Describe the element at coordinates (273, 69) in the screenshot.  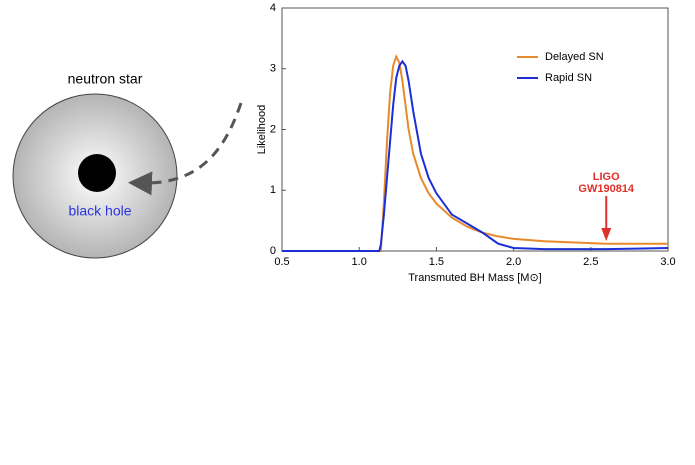
I see `y-tick-label: 3` at that location.